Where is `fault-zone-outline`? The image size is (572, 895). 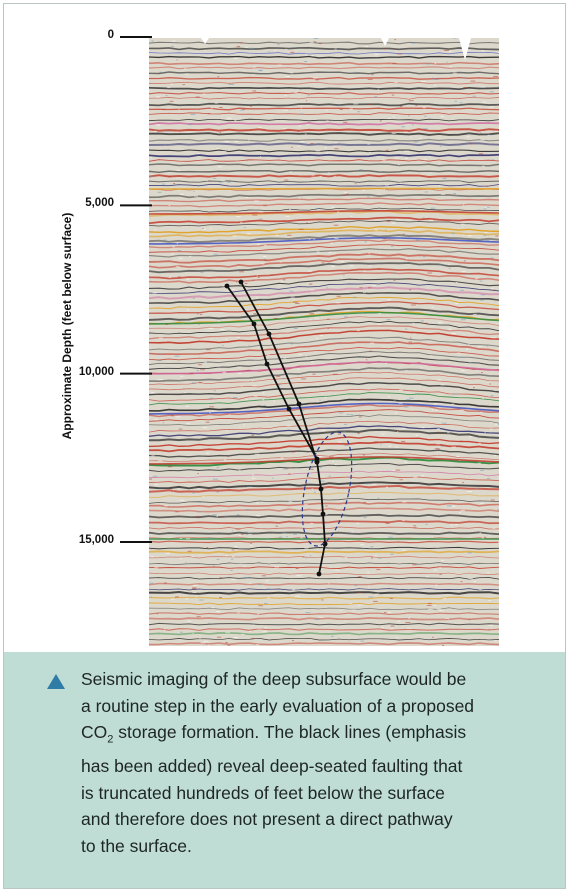
fault-zone-outline is located at coordinates (327, 489).